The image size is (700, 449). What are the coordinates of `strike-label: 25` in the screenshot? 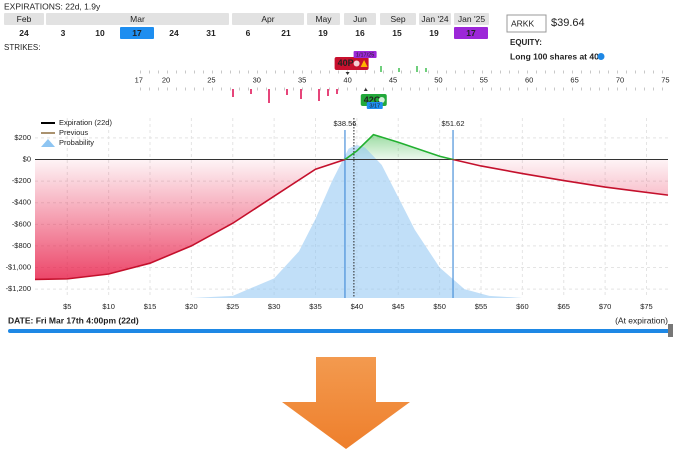 It's located at (211, 79).